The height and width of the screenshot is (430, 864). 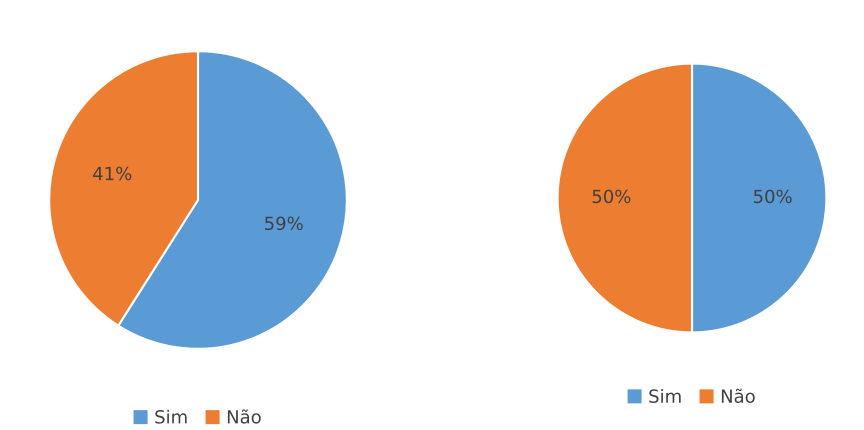 I want to click on data-label: 41%, so click(x=112, y=173).